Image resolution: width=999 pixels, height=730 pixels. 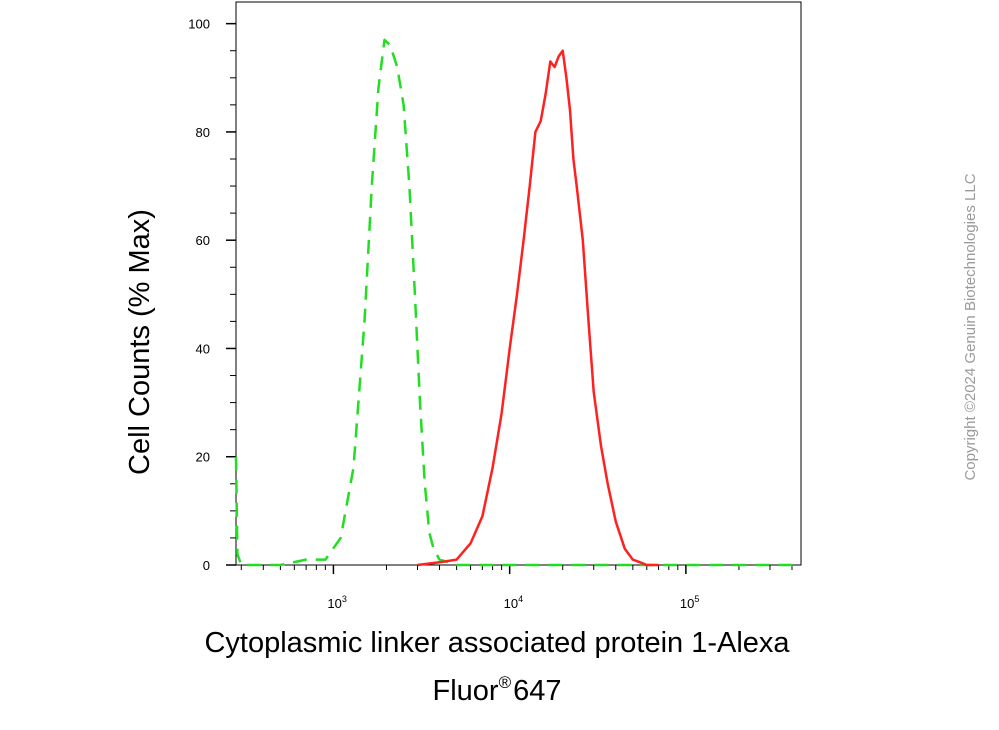 What do you see at coordinates (212, 295) in the screenshot?
I see `y-axis: 0 20 40 60 80 100` at bounding box center [212, 295].